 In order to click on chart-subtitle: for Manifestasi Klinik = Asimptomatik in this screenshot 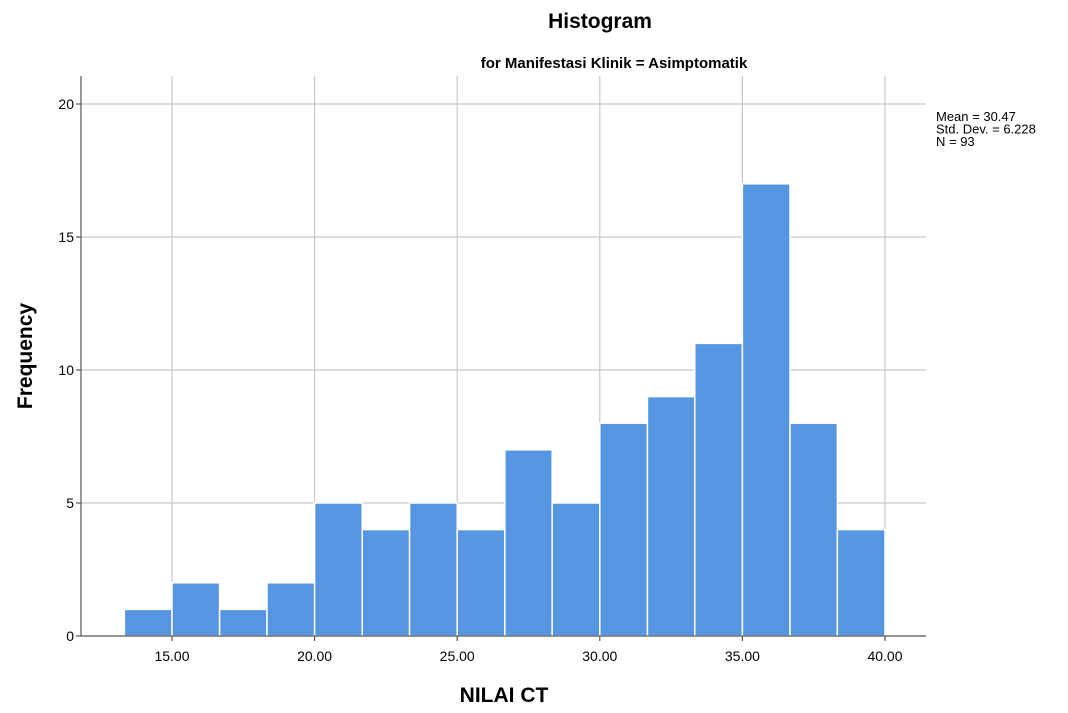, I will do `click(614, 63)`.